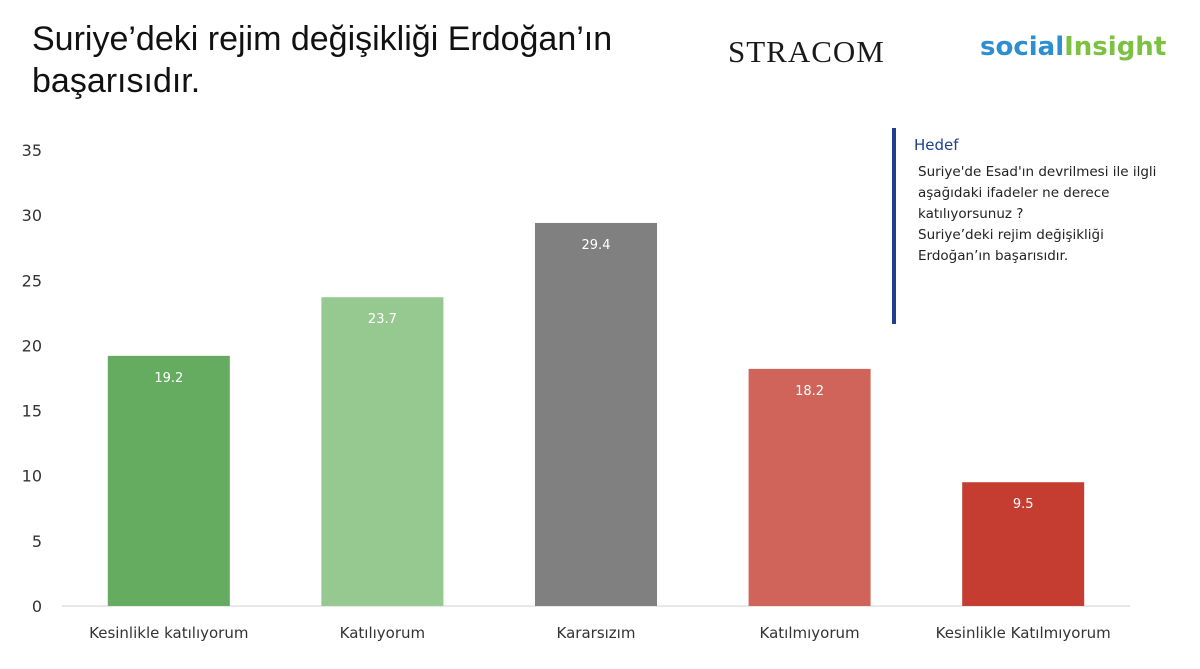  I want to click on category-label: Katılmıyorum, so click(810, 633).